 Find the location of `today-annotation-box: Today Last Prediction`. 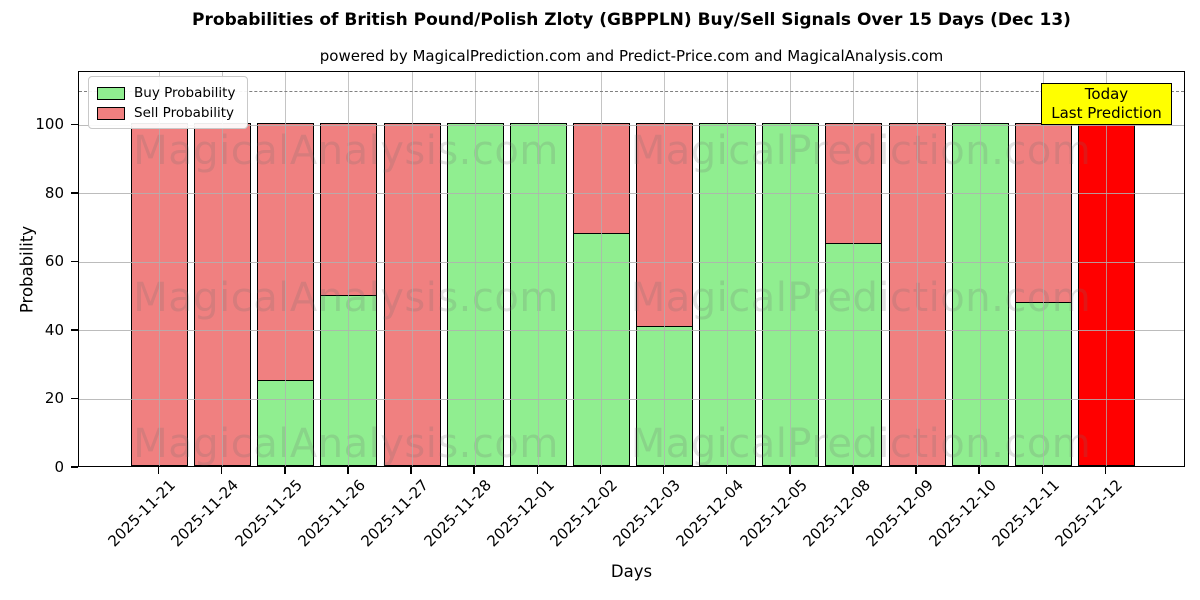

today-annotation-box: Today Last Prediction is located at coordinates (1106, 104).